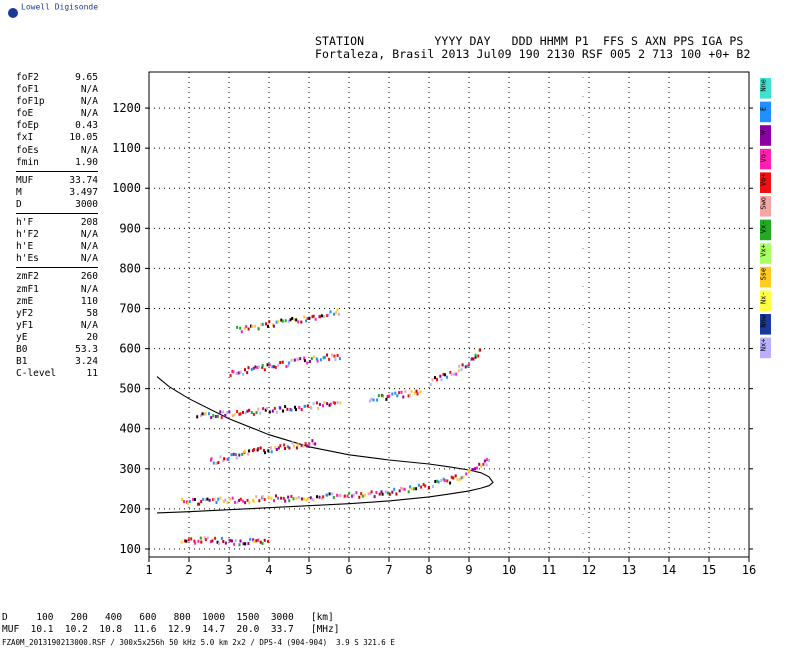 The width and height of the screenshot is (800, 650). I want to click on y-tick-label: 1100, so click(126, 148).